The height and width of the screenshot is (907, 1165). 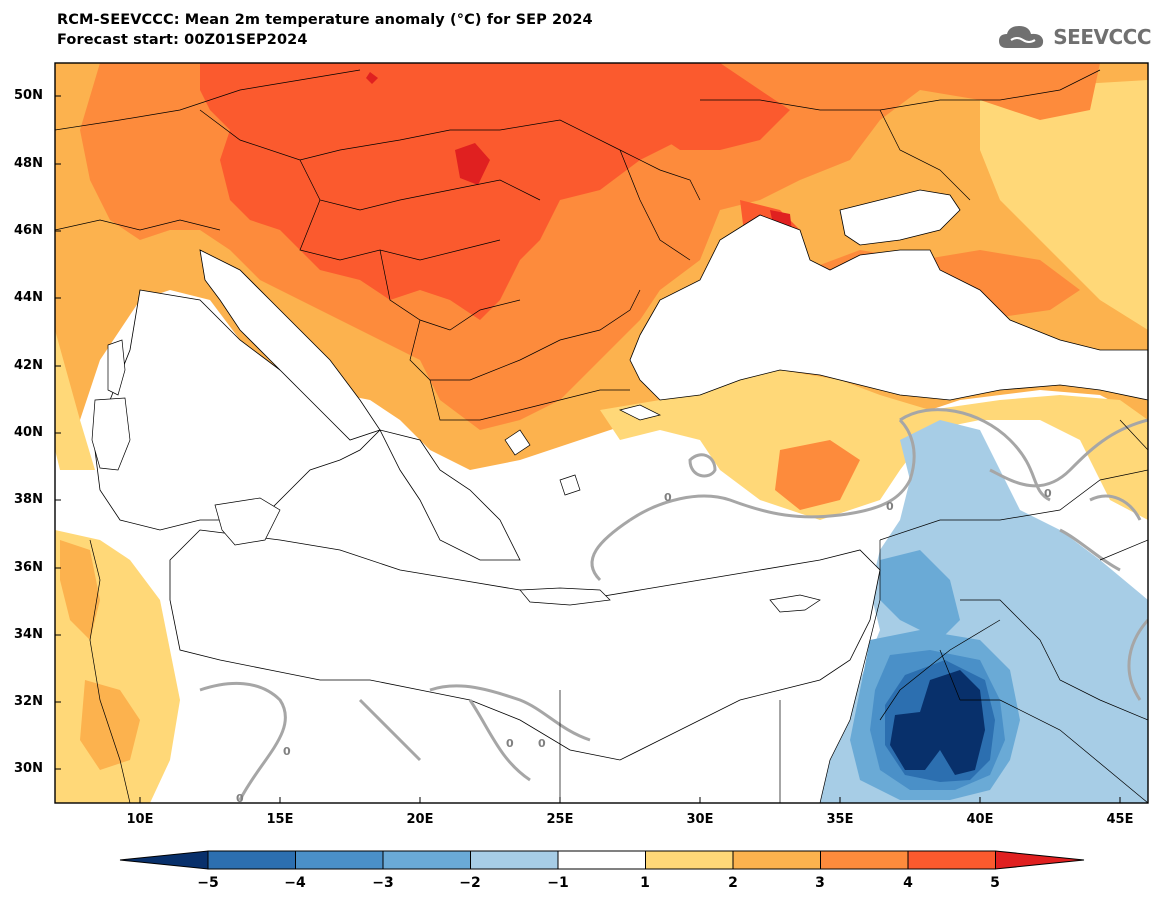 What do you see at coordinates (820, 883) in the screenshot?
I see `colorbar-label: 3` at bounding box center [820, 883].